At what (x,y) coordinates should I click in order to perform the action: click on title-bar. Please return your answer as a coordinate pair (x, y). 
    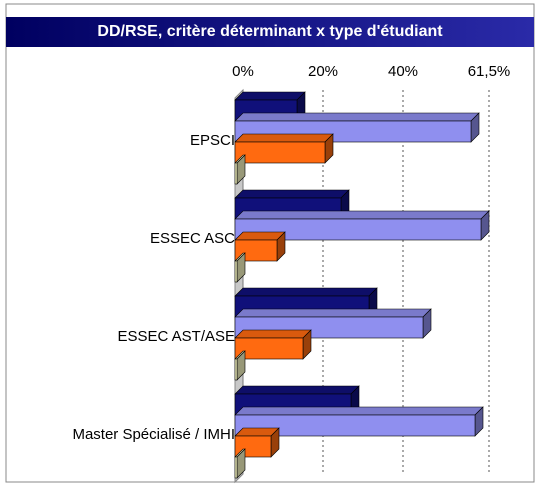
    Looking at the image, I should click on (270, 32).